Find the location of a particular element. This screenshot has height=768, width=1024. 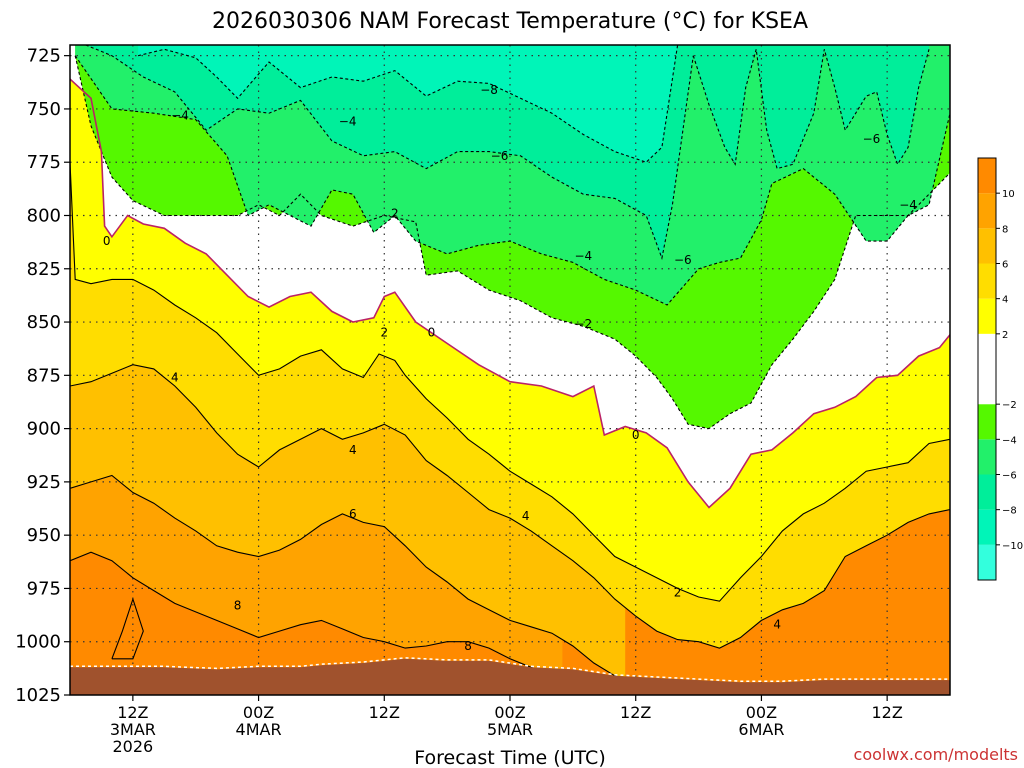

y-tick-label-775: 775 is located at coordinates (44, 162).